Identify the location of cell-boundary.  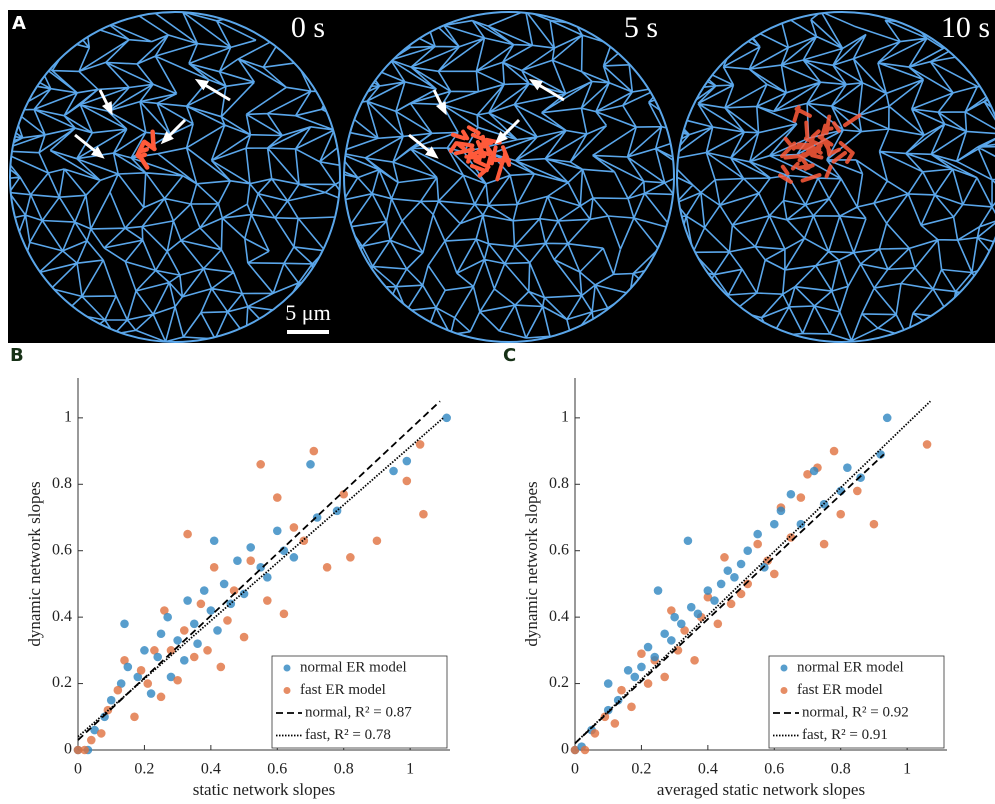
(835, 177).